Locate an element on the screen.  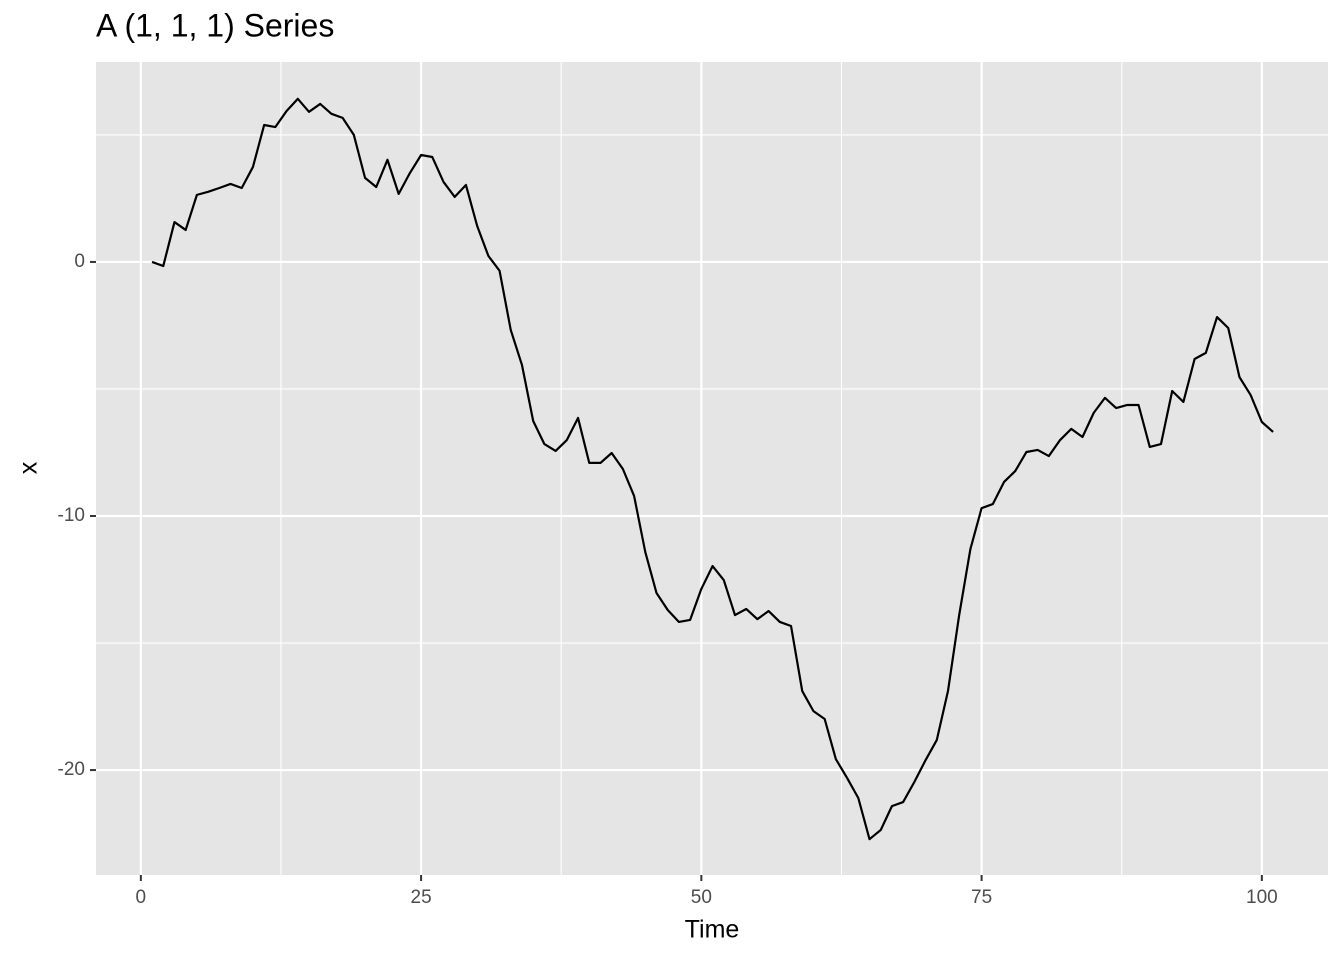
x-tick-label: 50 is located at coordinates (701, 897).